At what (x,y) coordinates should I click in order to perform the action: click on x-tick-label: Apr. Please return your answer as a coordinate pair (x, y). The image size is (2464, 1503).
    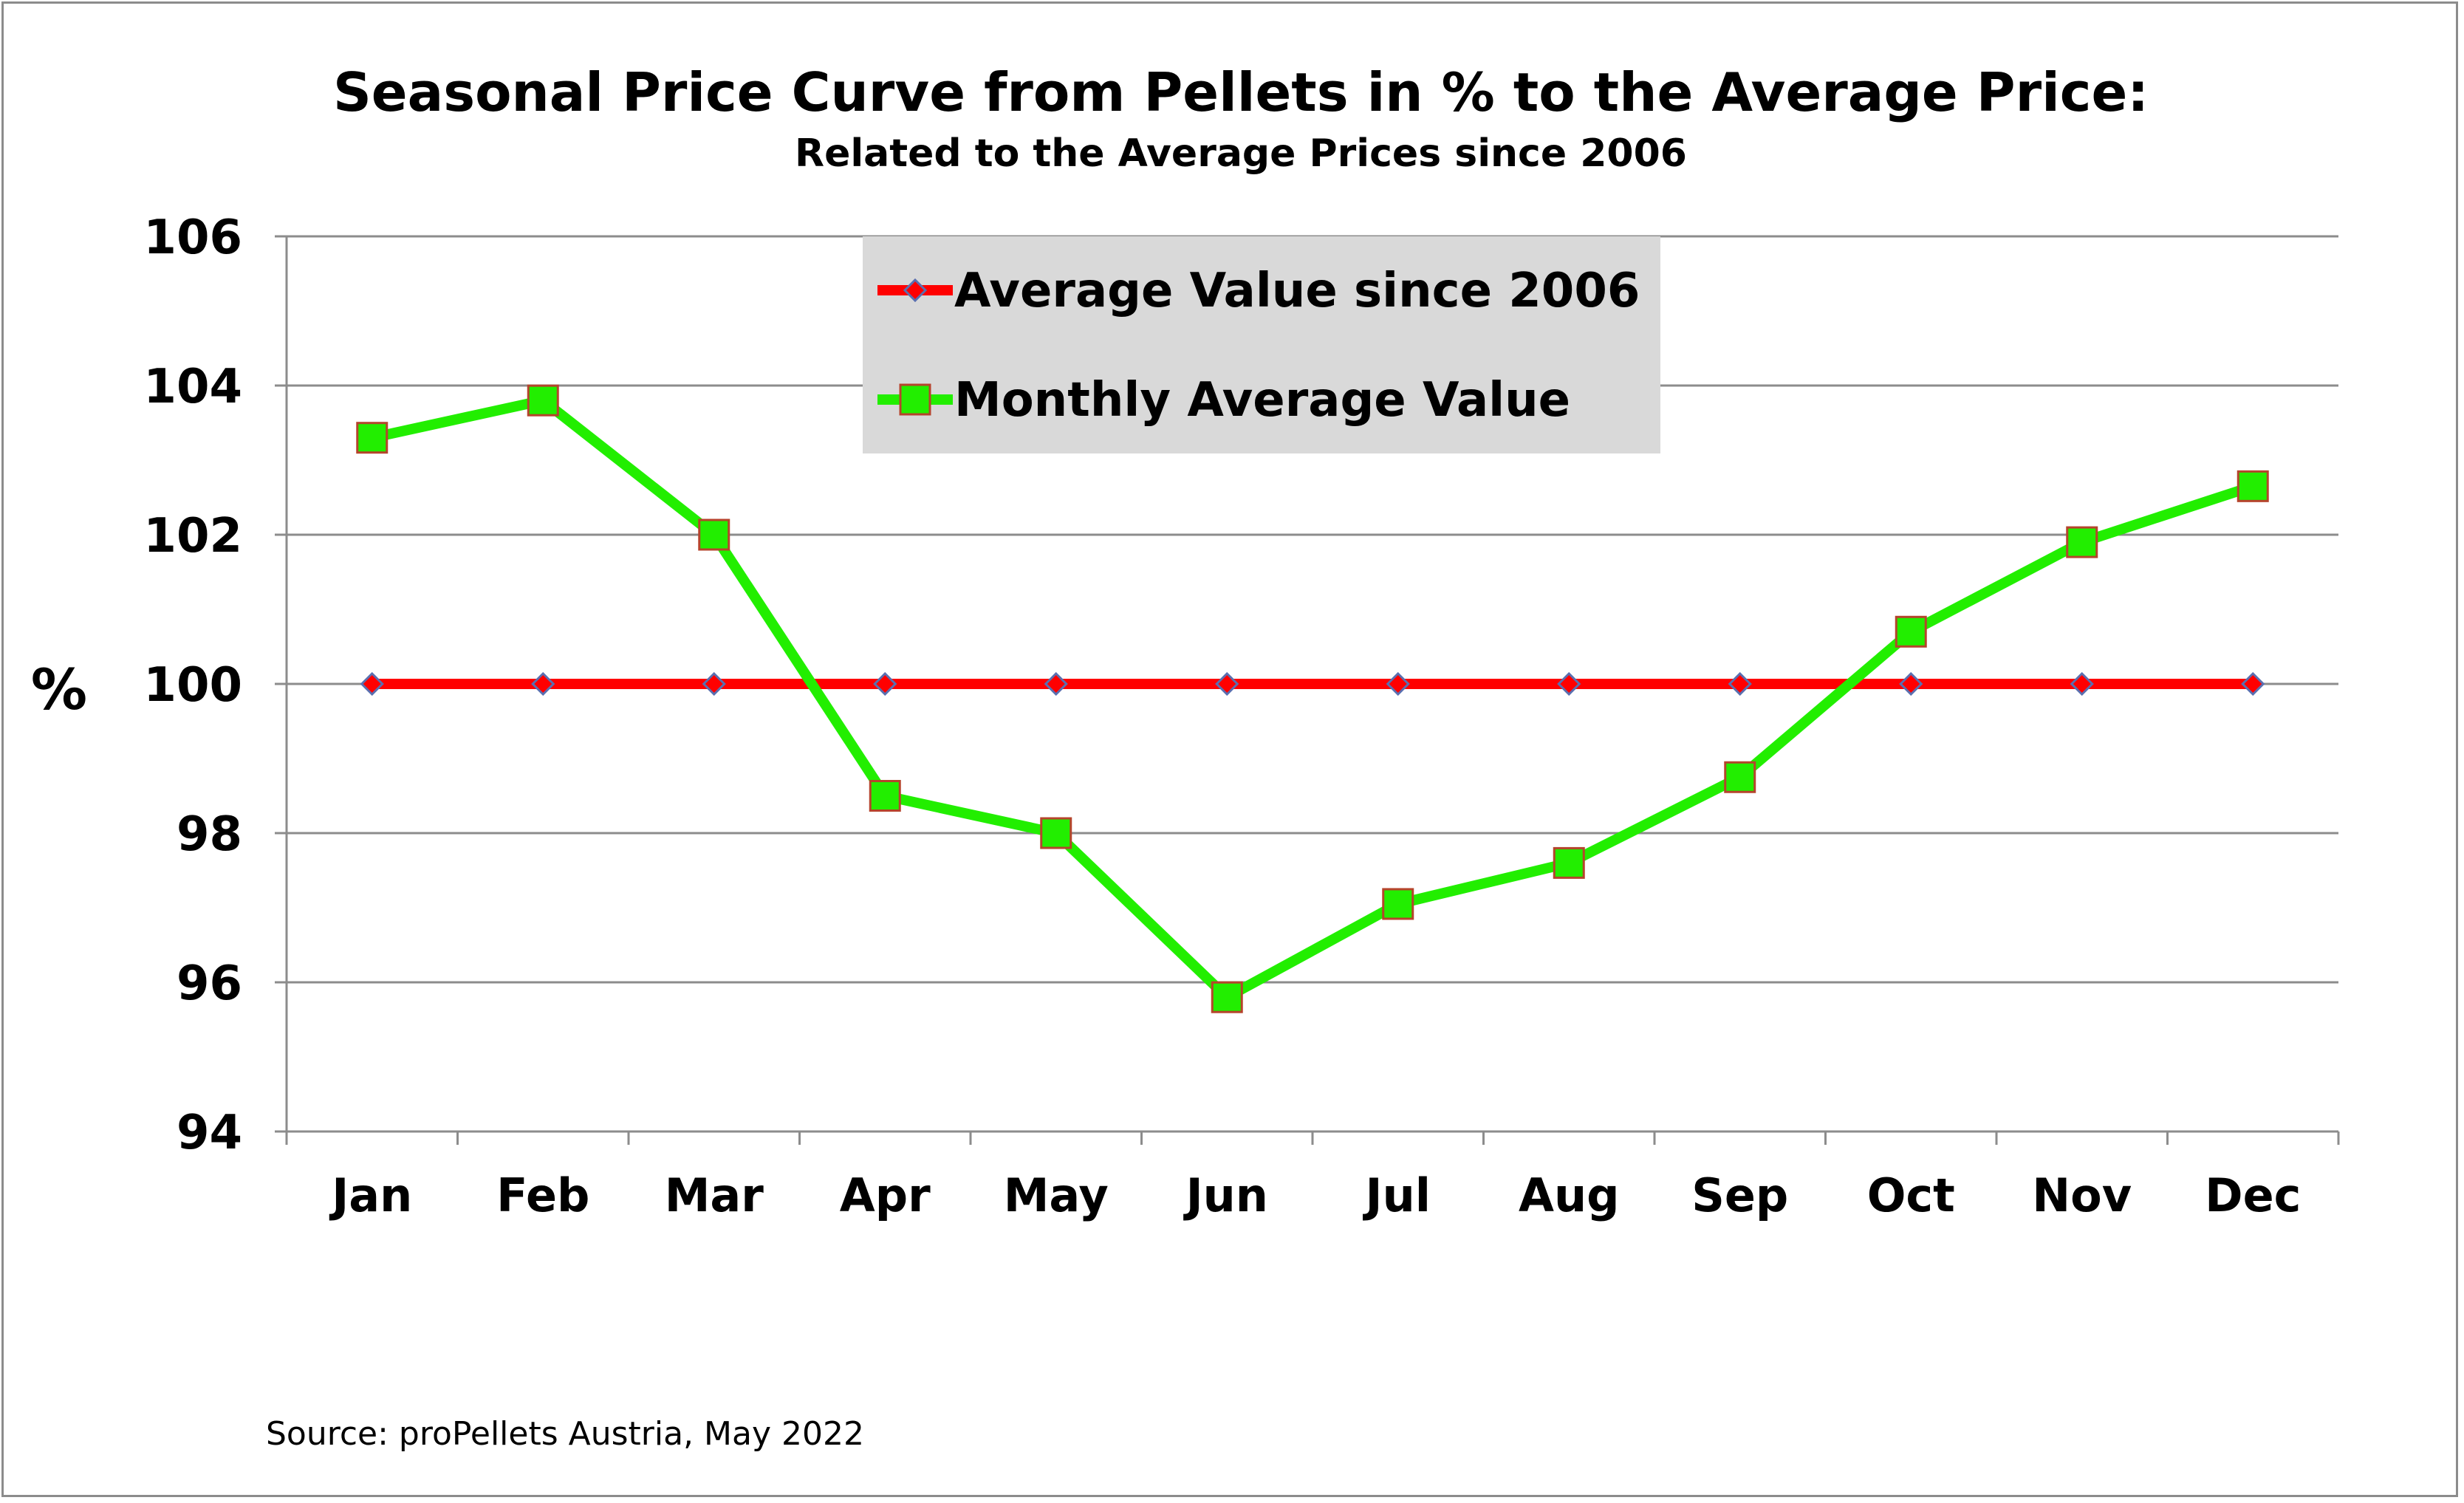
    Looking at the image, I should click on (885, 1195).